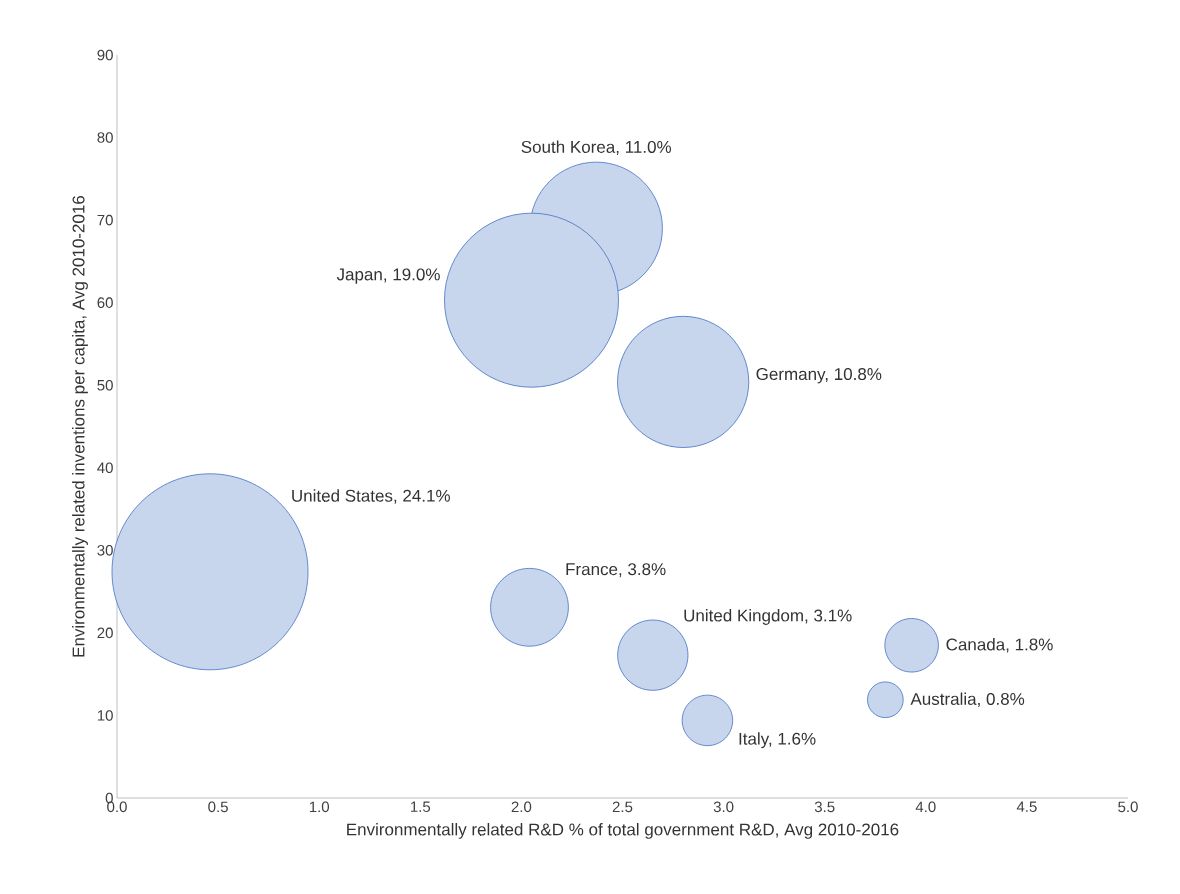 The height and width of the screenshot is (894, 1180). What do you see at coordinates (421, 806) in the screenshot?
I see `x-tick-label: 1.5` at bounding box center [421, 806].